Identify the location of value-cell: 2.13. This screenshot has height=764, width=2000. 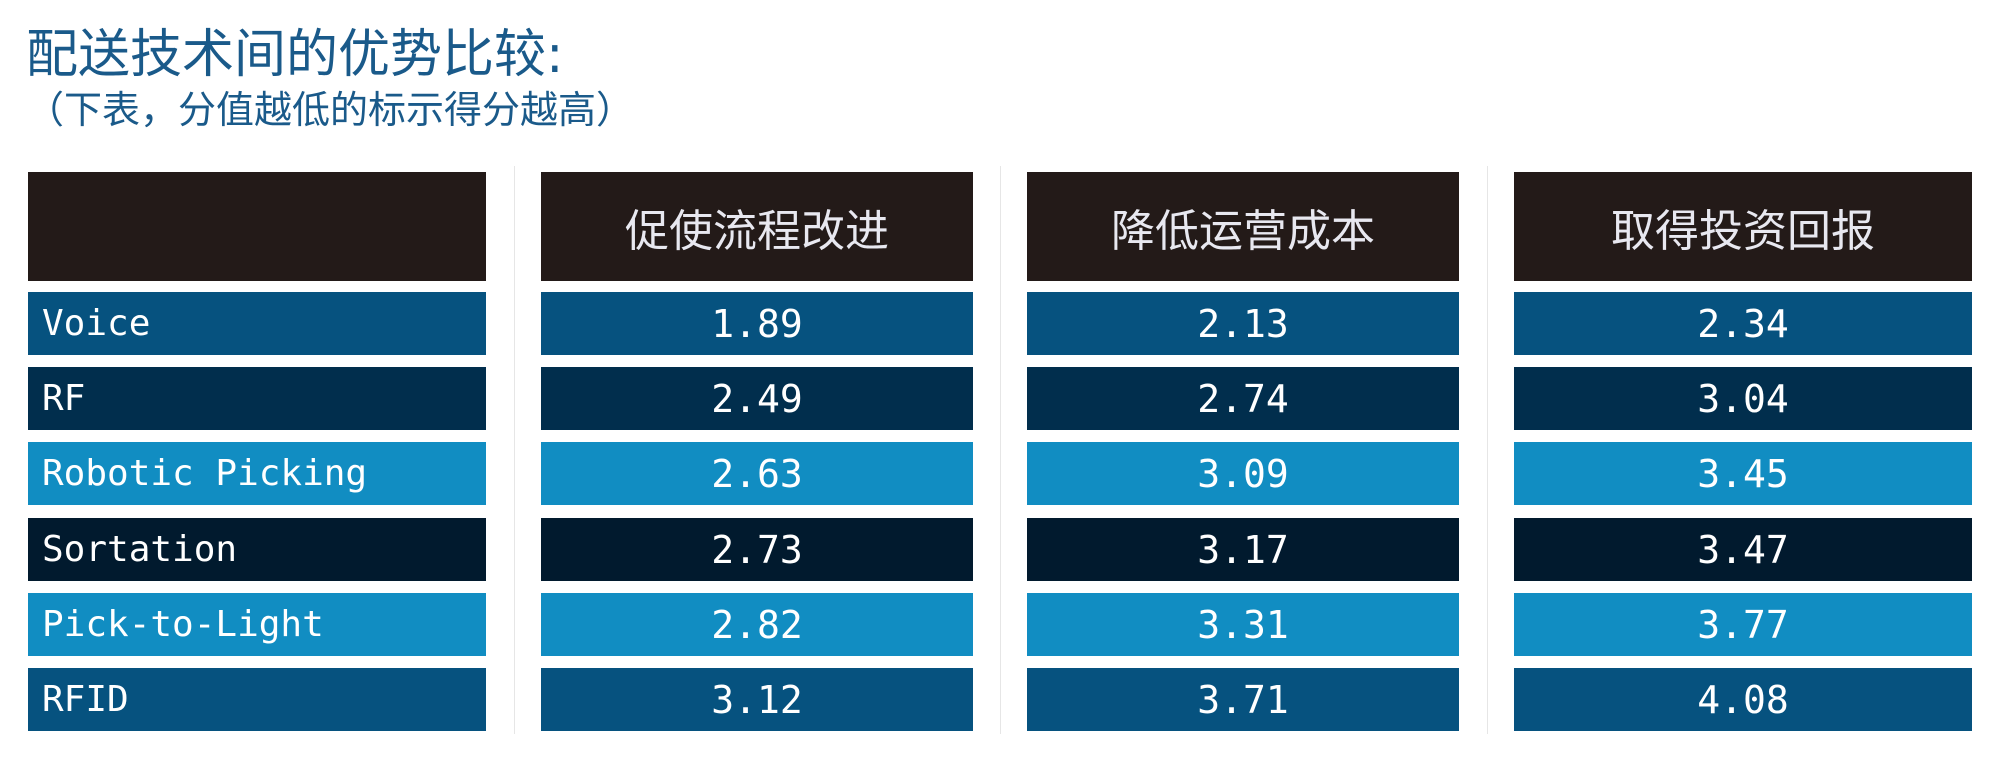
(1243, 323).